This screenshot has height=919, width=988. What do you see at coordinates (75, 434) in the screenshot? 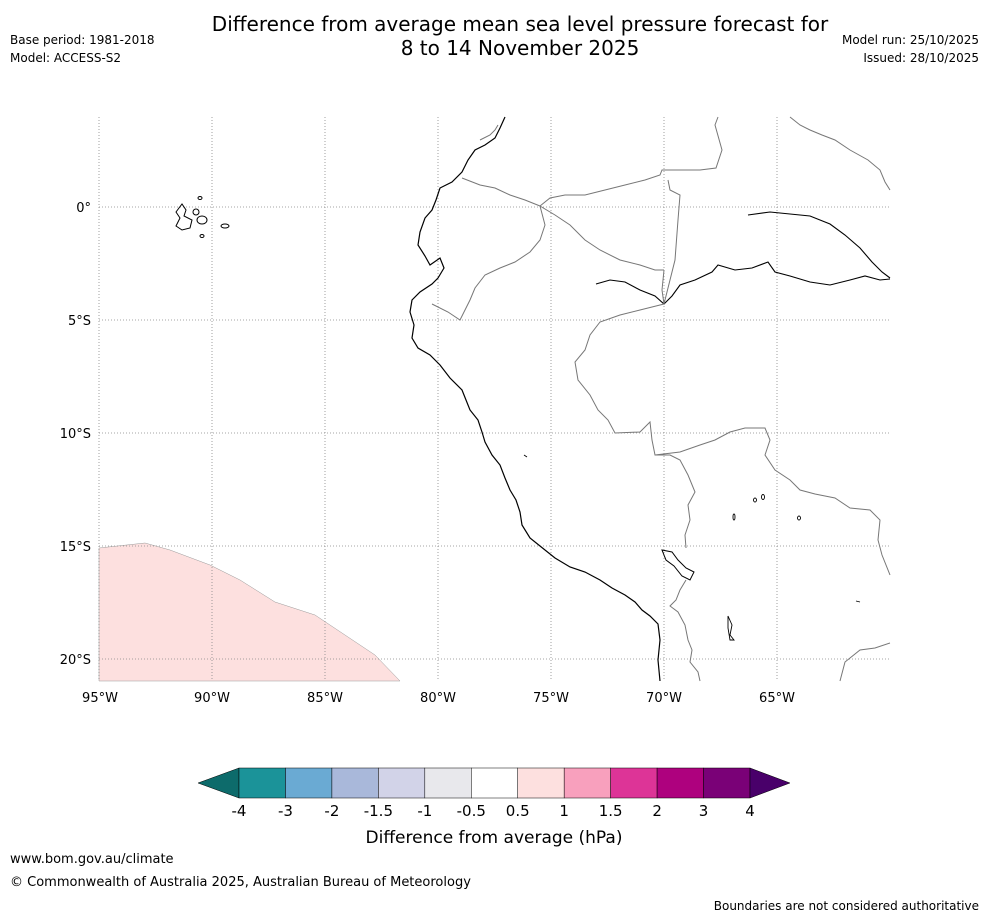
I see `lat-label-10s: 10°S` at bounding box center [75, 434].